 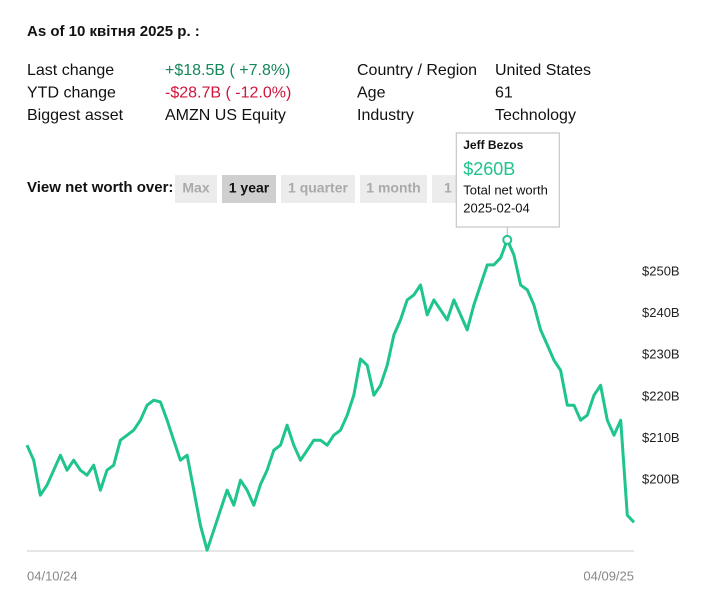 I want to click on range-button-label: 1 quarter, so click(x=318, y=188).